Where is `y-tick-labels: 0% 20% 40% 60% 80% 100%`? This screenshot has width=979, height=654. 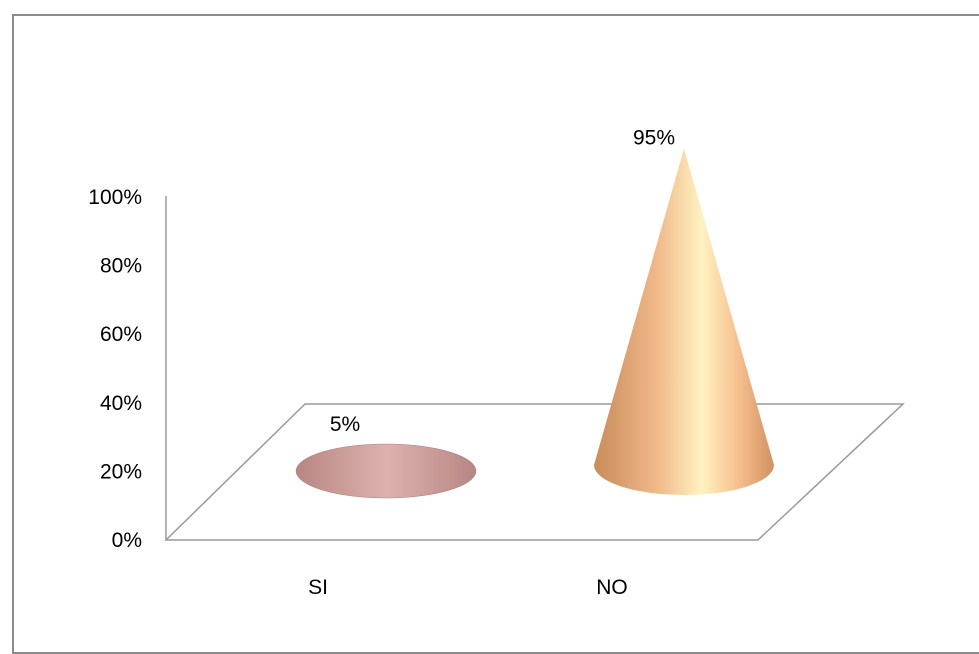
y-tick-labels: 0% 20% 40% 60% 80% 100% is located at coordinates (115, 369).